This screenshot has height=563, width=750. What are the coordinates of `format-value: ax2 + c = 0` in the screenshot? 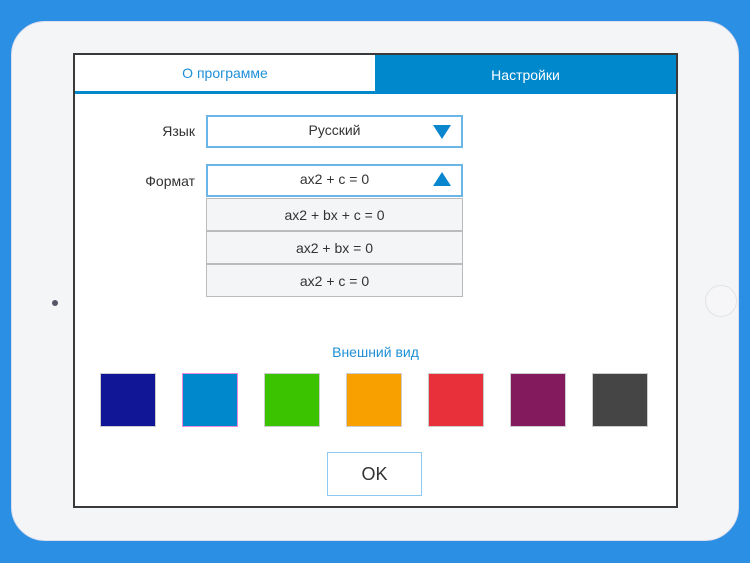 It's located at (334, 179).